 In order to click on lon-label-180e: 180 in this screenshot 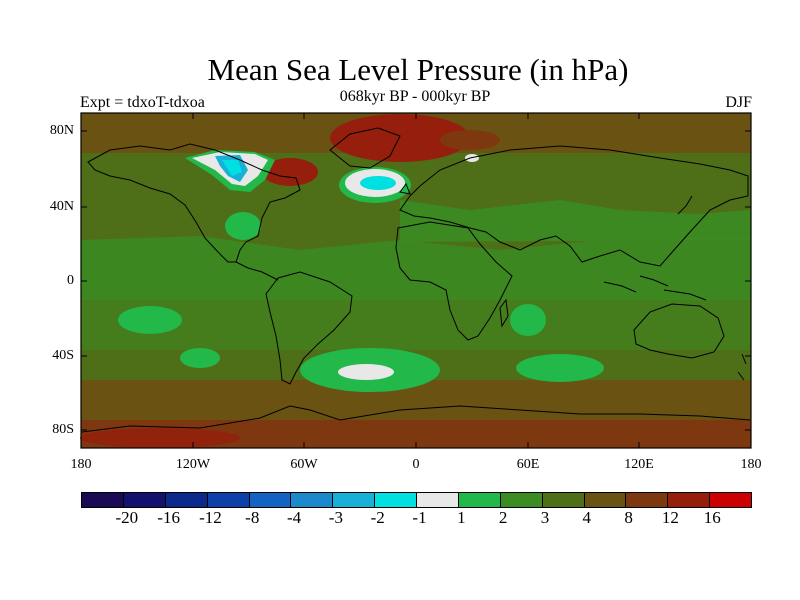, I will do `click(751, 464)`.